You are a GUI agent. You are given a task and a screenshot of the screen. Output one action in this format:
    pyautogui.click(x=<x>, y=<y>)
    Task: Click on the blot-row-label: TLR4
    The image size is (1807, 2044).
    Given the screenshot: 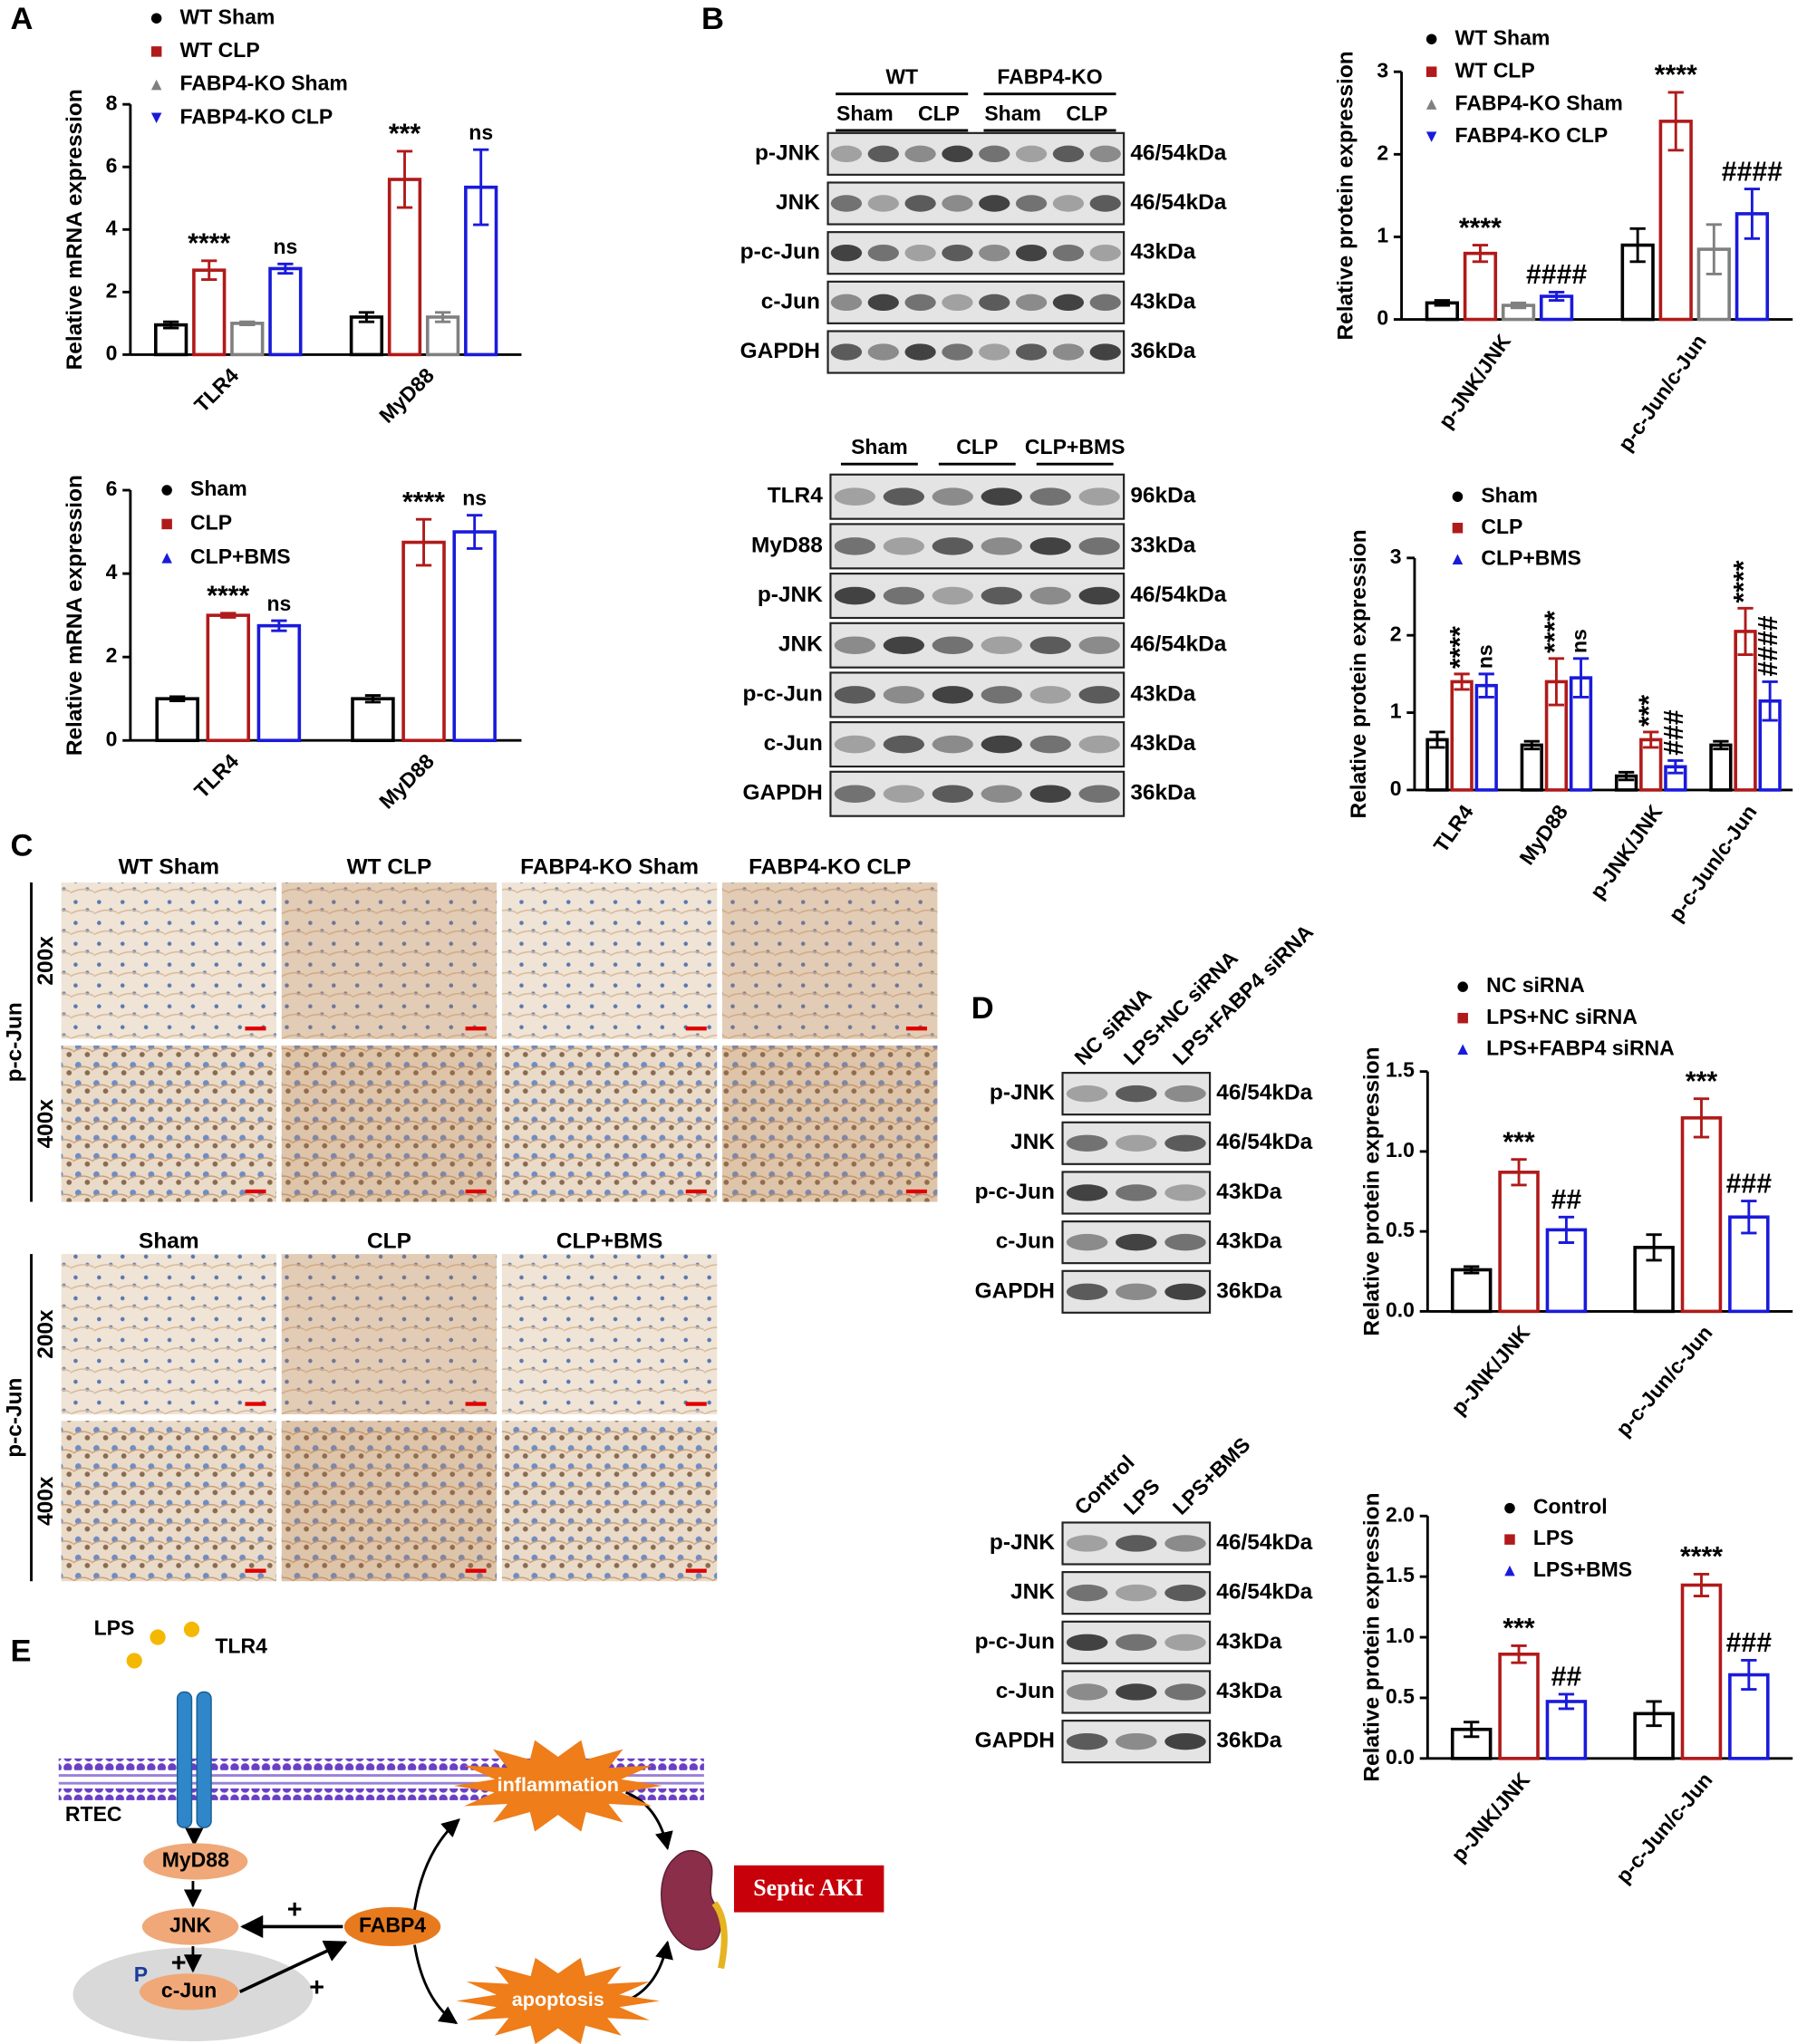 What is the action you would take?
    pyautogui.click(x=796, y=496)
    